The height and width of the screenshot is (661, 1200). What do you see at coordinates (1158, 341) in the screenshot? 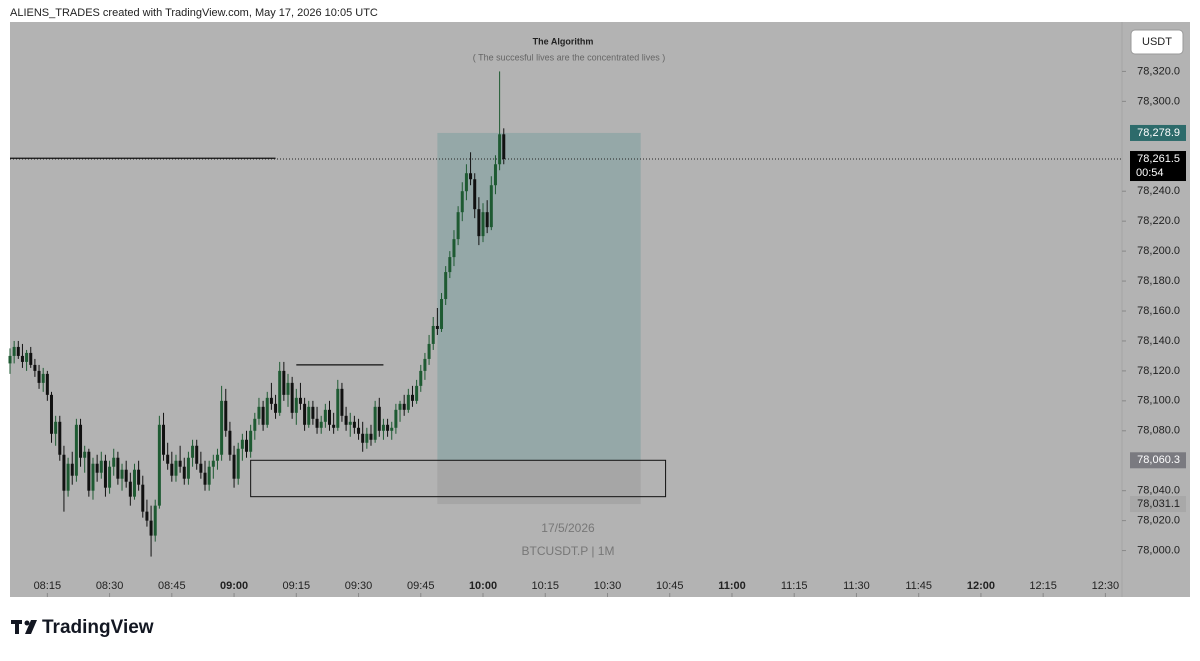
I see `y-tick-label: 78,140.0` at bounding box center [1158, 341].